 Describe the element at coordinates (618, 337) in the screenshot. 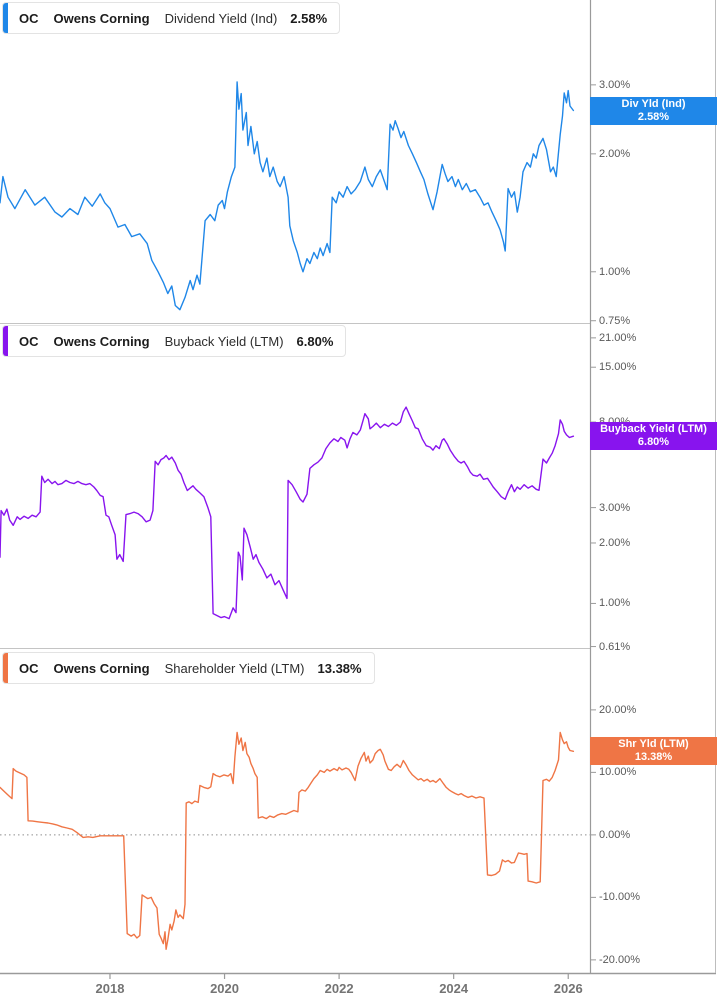

I see `y-tick-label: 21.00%` at that location.